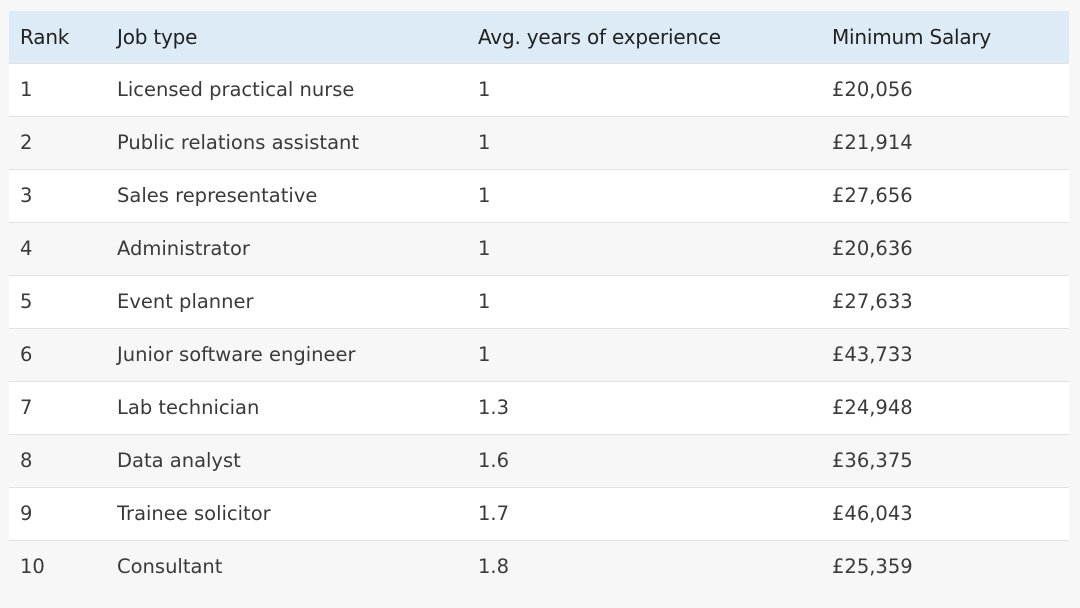 The height and width of the screenshot is (608, 1080). What do you see at coordinates (599, 36) in the screenshot?
I see `header-experience: Avg. years of experience` at bounding box center [599, 36].